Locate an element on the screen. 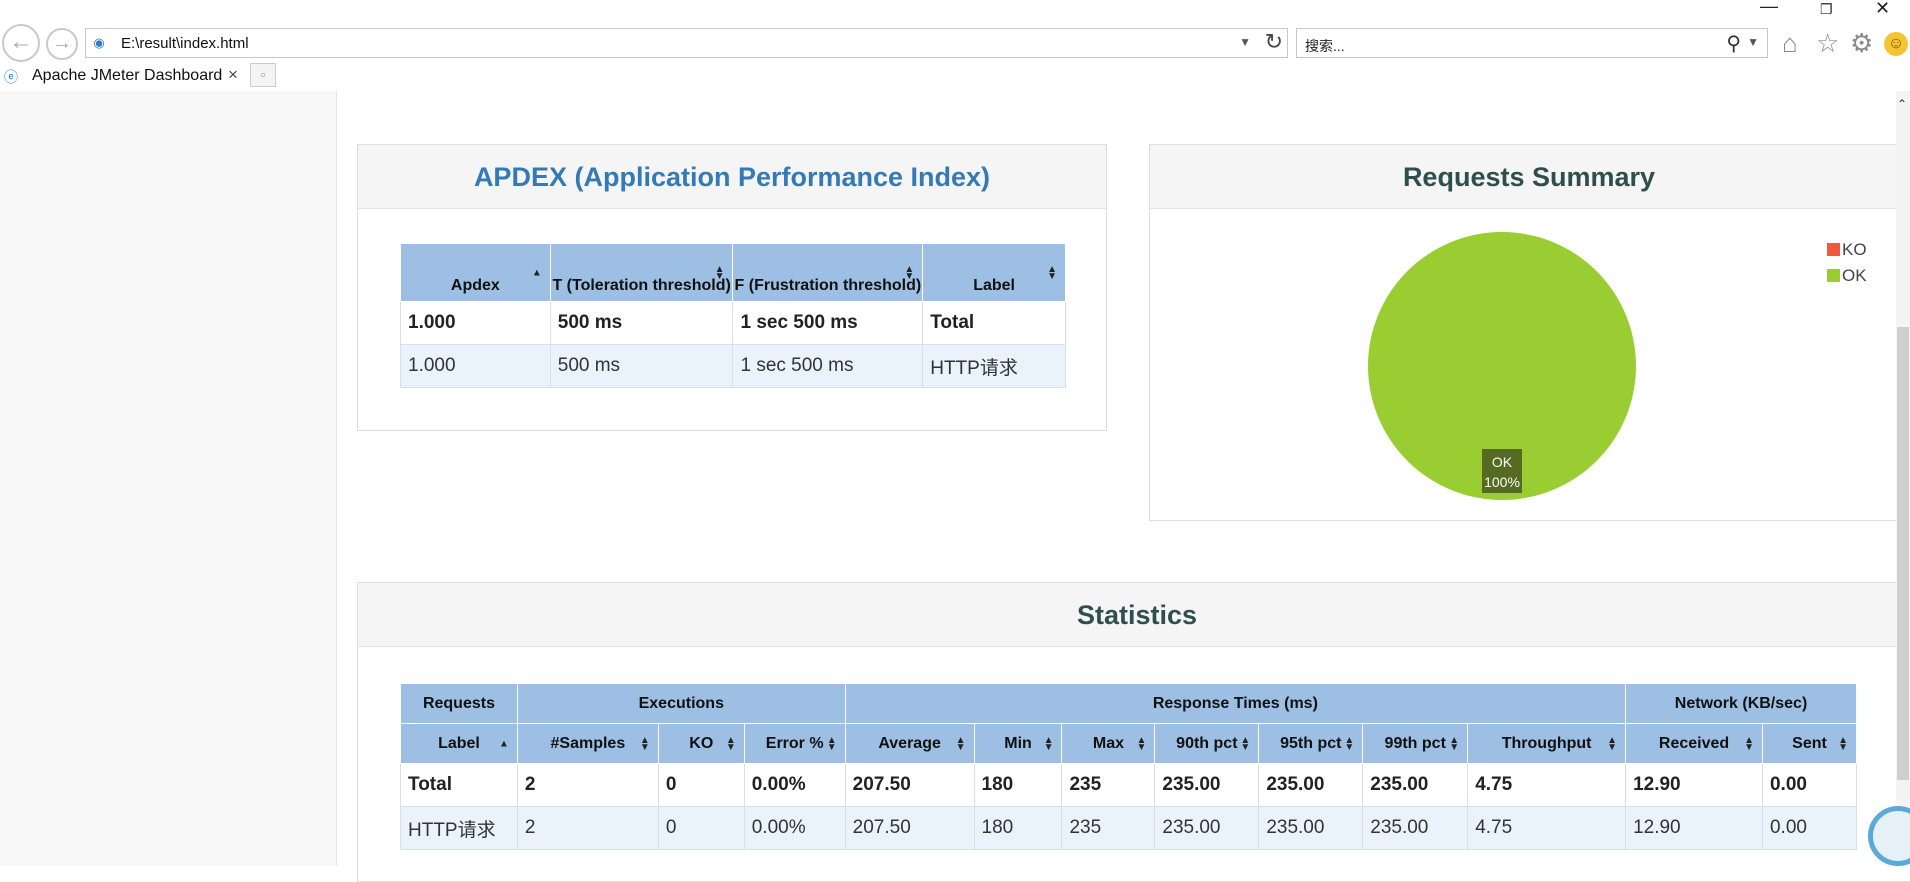 This screenshot has height=882, width=1910. stats-header-max: Max ▲ ▼ is located at coordinates (1108, 743).